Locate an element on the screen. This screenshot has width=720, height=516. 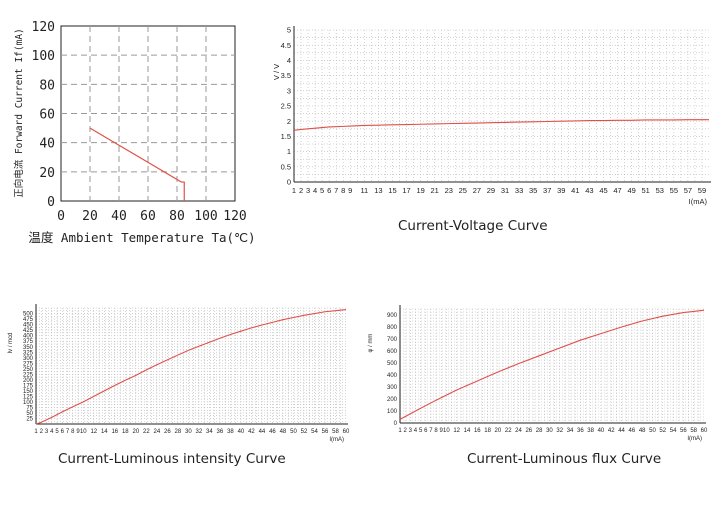
x-tick-label: 59 is located at coordinates (702, 190).